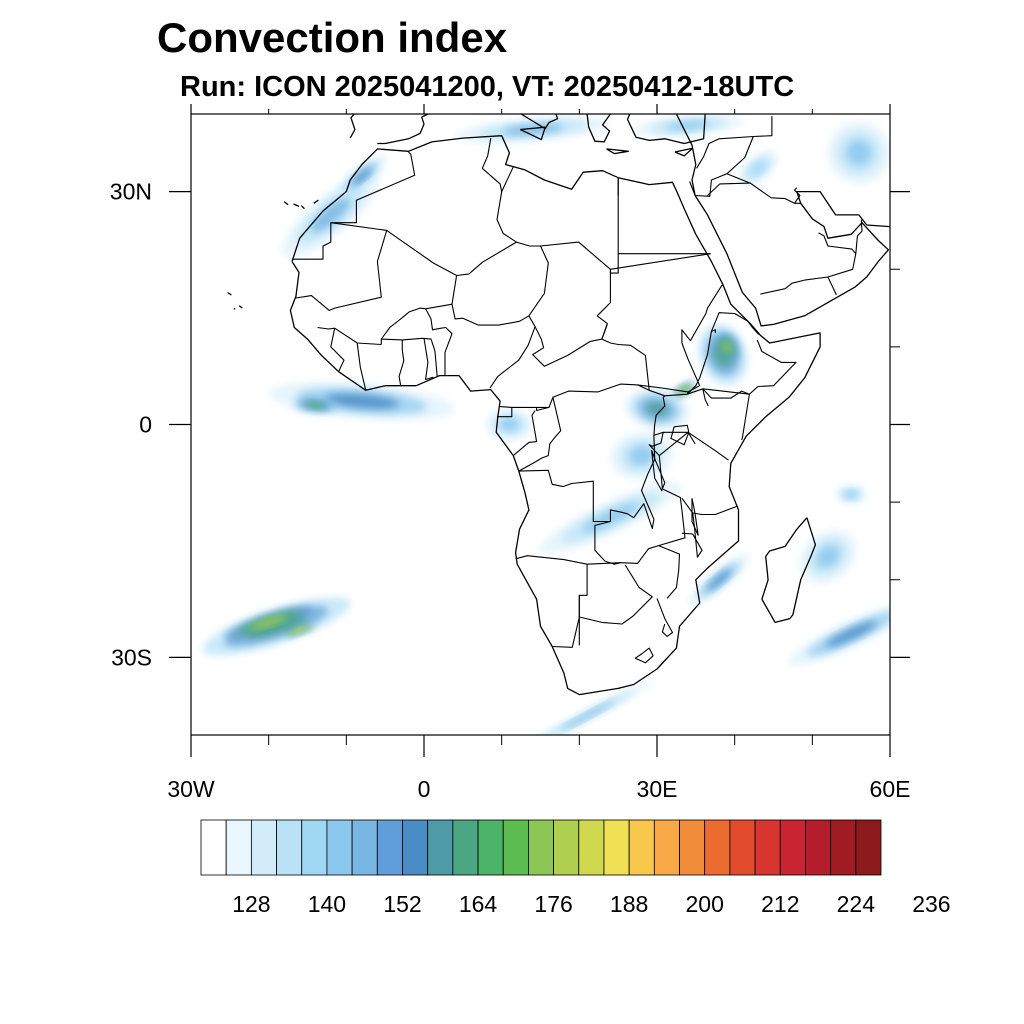  Describe the element at coordinates (191, 789) in the screenshot. I see `lon-tick-label: 30W` at that location.